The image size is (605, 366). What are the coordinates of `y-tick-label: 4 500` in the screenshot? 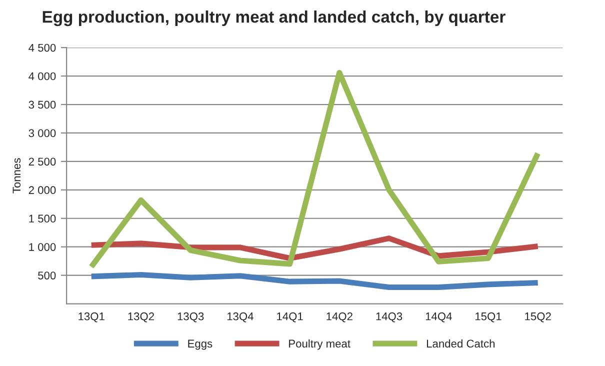 It's located at (42, 48).